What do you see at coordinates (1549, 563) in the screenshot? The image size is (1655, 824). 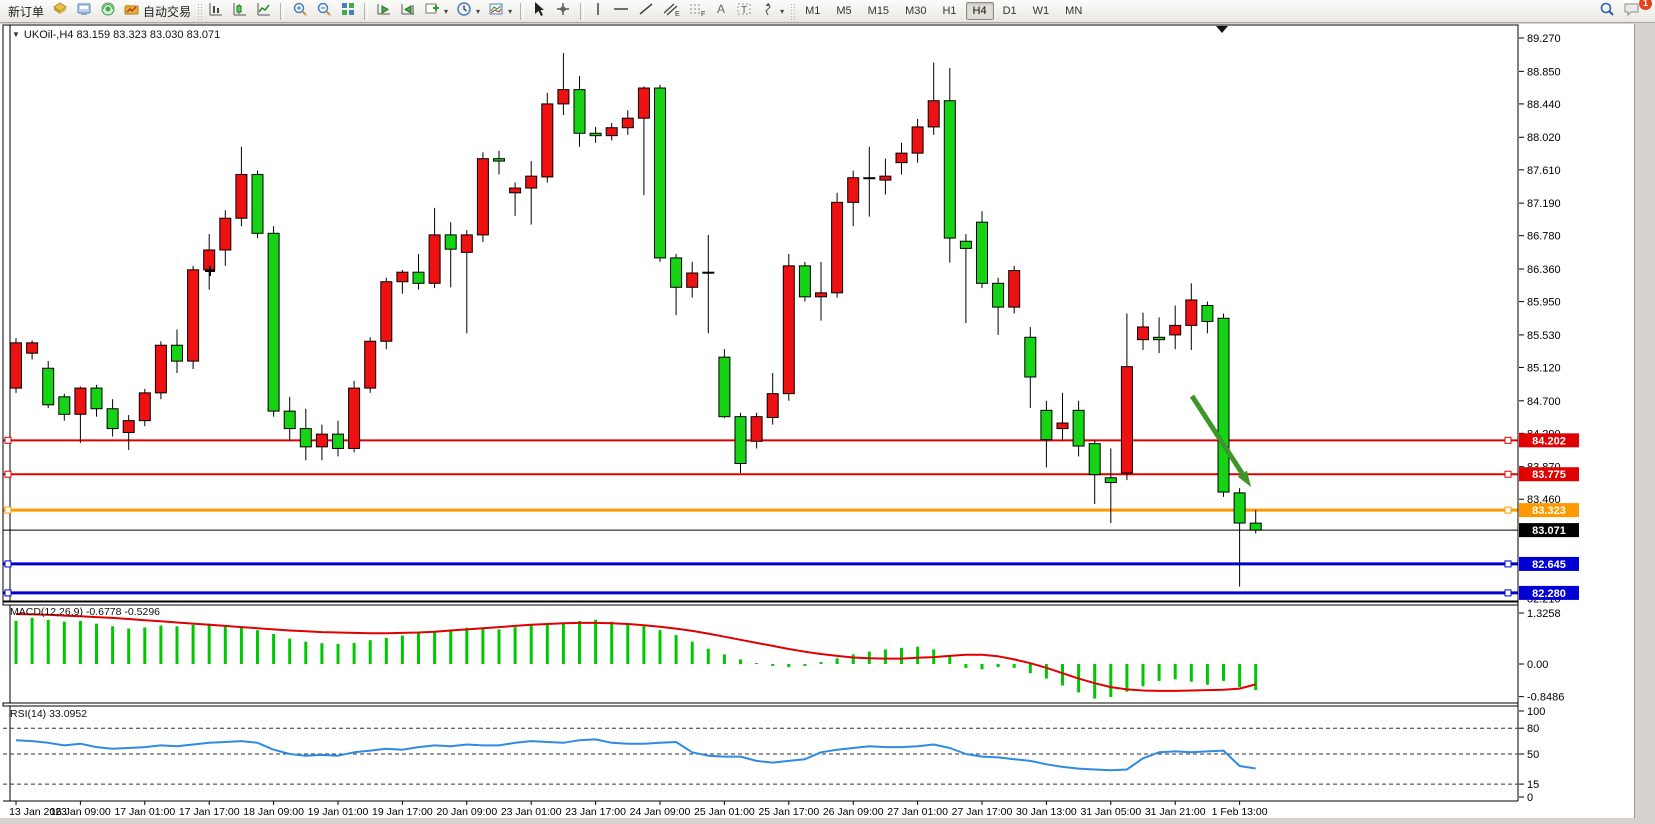 I see `price-tag-82.645` at bounding box center [1549, 563].